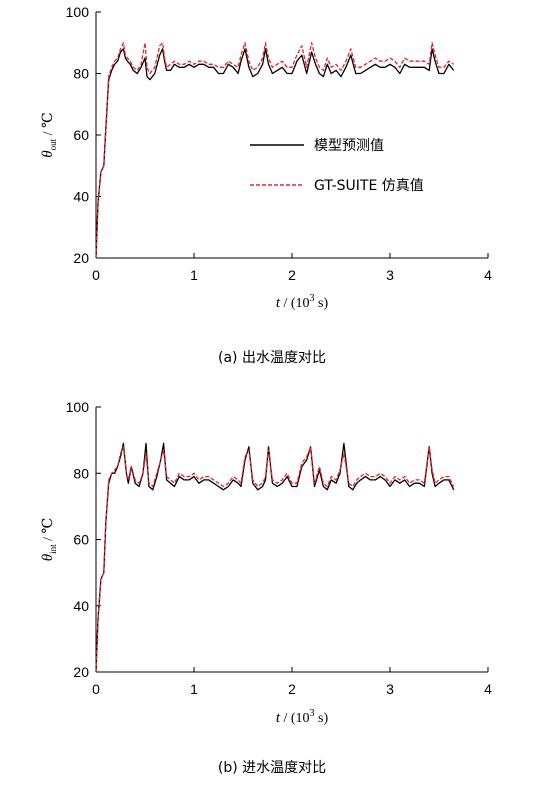  I want to click on y-axis-label: θout / ℃, so click(49, 134).